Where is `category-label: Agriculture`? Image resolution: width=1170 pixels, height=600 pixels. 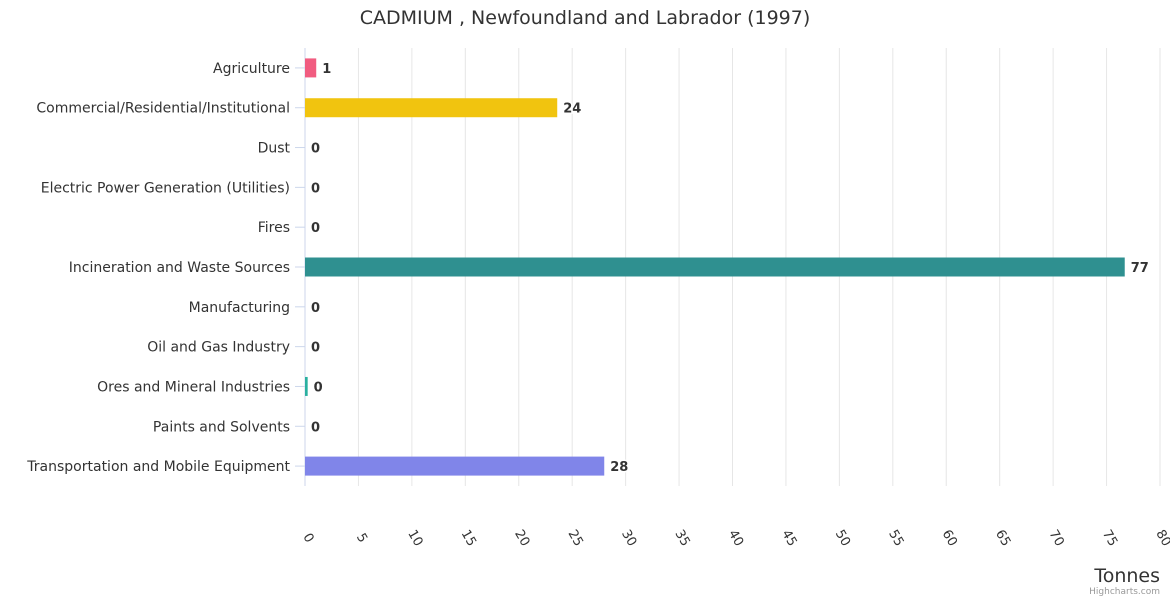 category-label: Agriculture is located at coordinates (251, 69).